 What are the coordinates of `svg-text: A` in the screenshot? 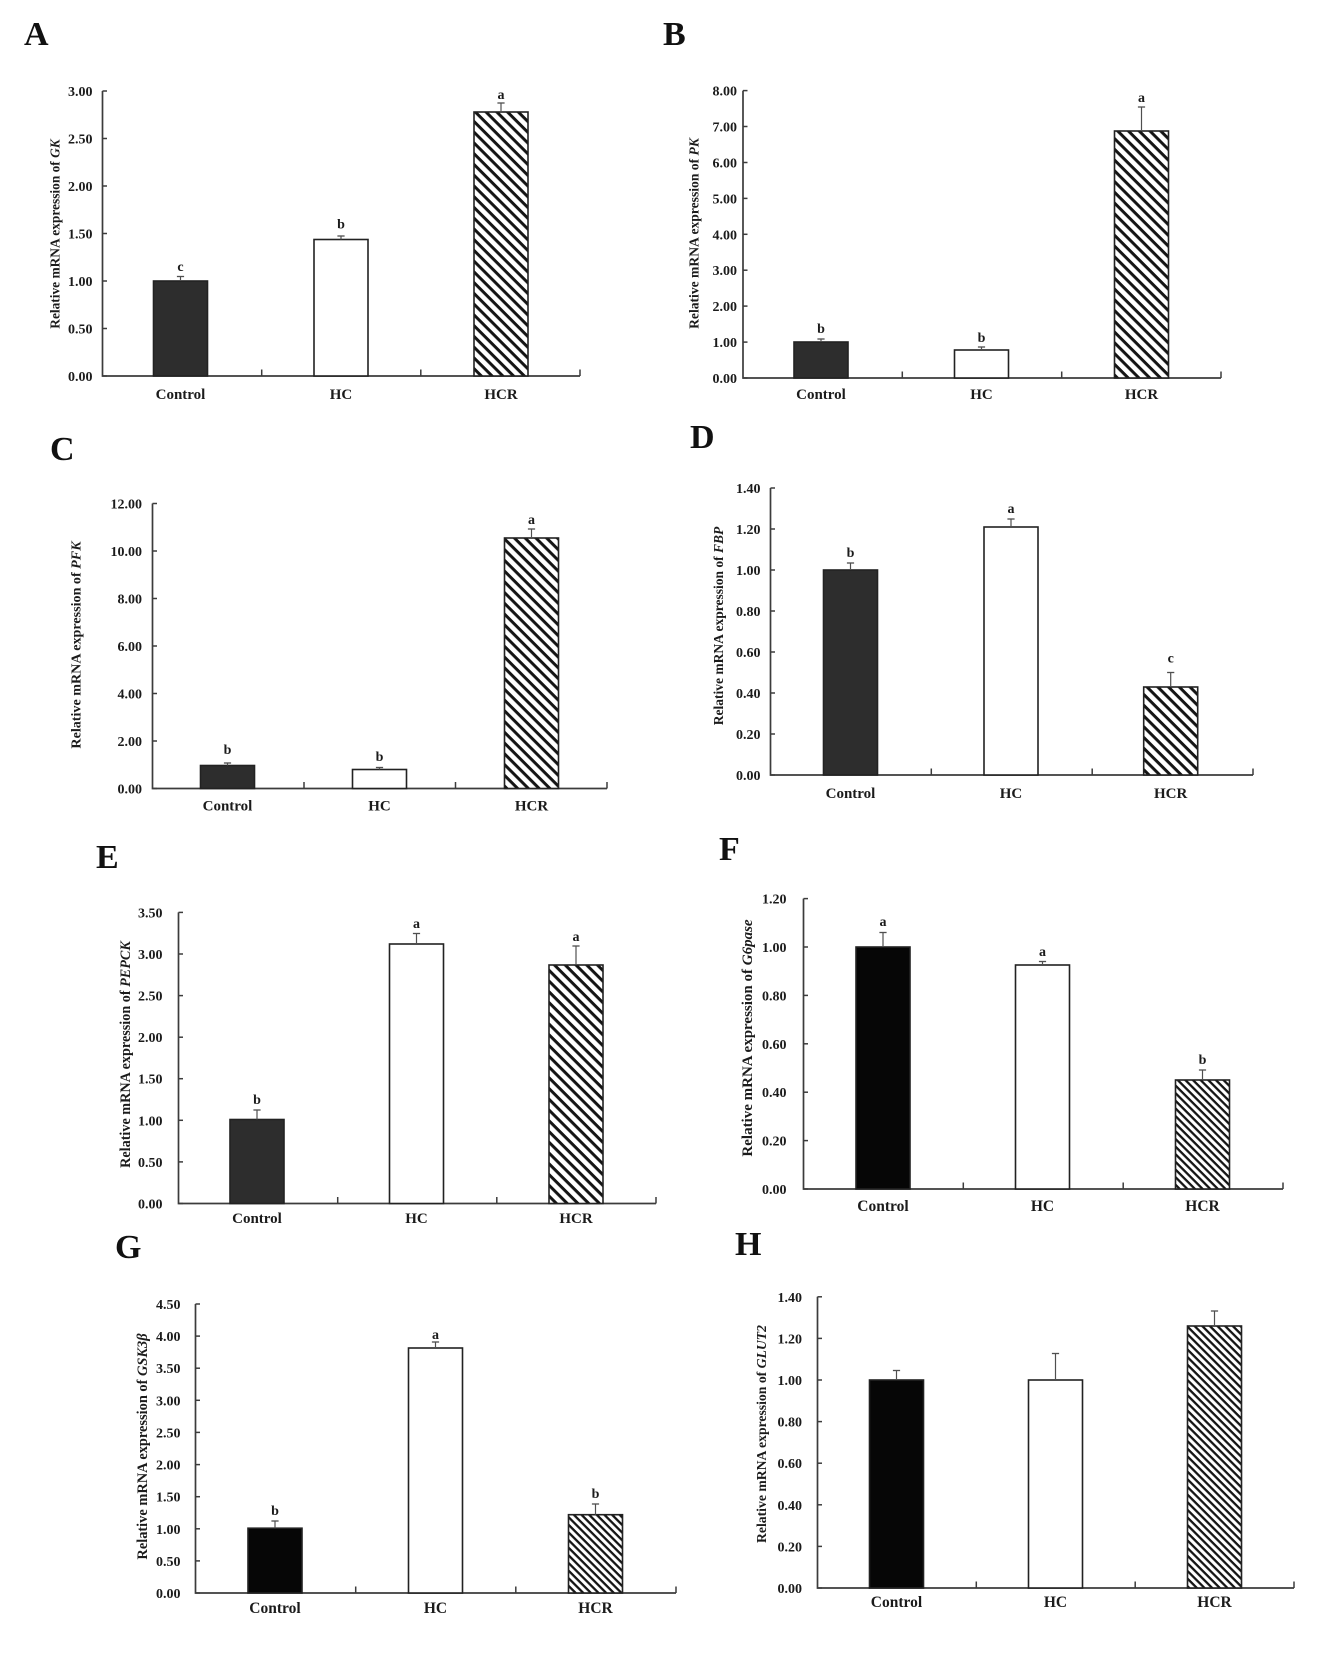 It's located at (36, 34).